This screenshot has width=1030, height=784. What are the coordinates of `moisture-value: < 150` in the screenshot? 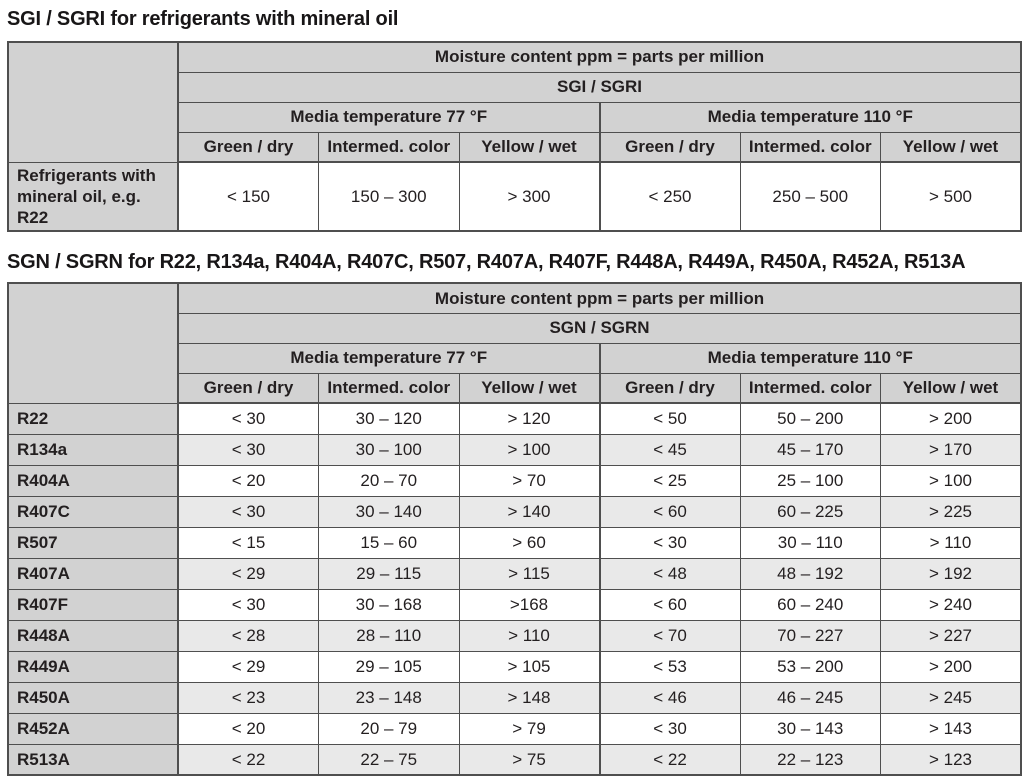 It's located at (248, 196).